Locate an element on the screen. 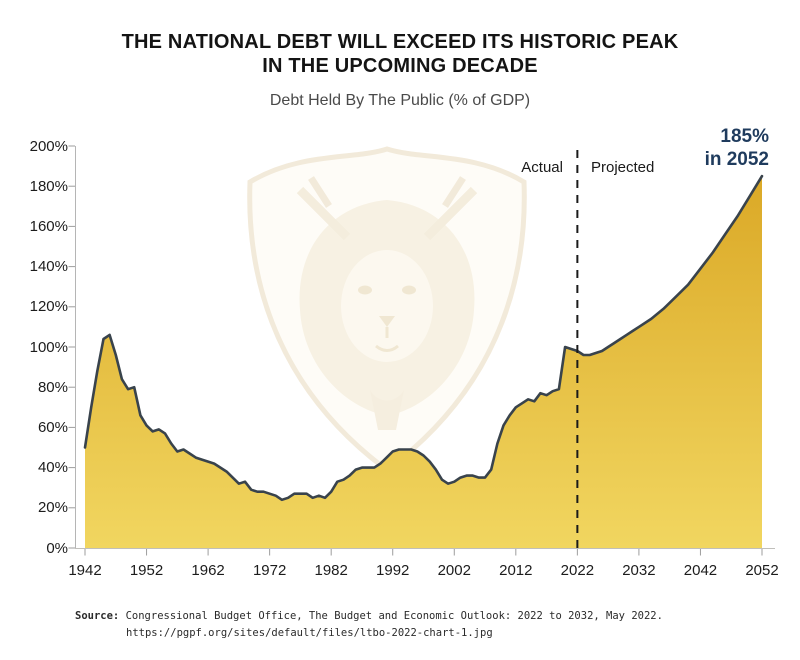 The width and height of the screenshot is (800, 660). y-axis-tick-label: 180% is located at coordinates (48, 186).